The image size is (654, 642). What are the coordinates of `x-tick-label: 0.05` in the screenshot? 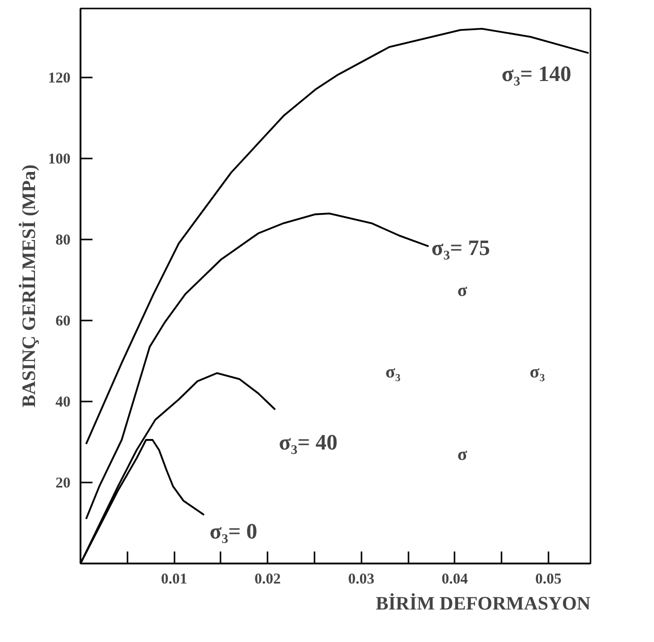 It's located at (548, 580).